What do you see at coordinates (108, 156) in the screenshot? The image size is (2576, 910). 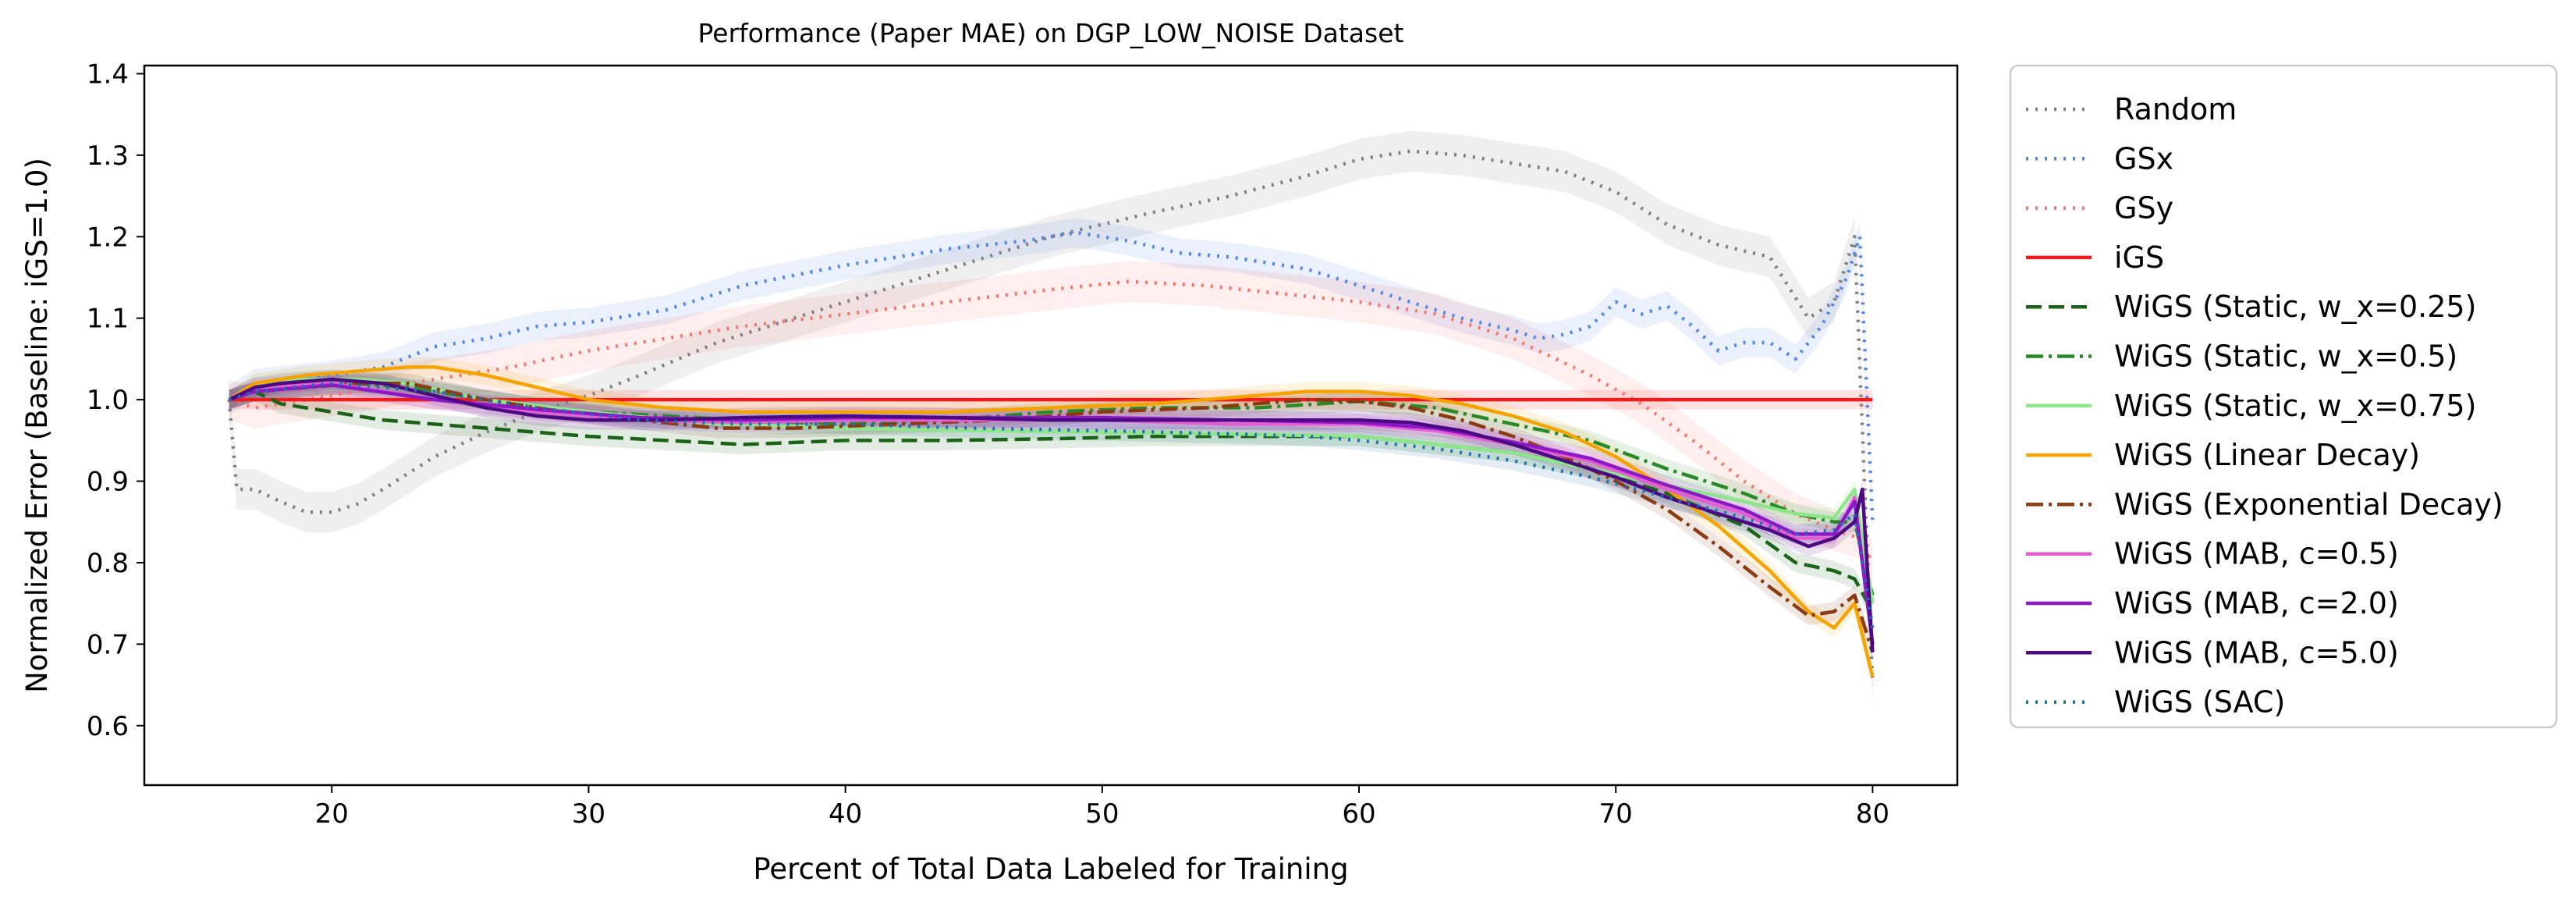 I see `y-tick-label: 1.3` at bounding box center [108, 156].